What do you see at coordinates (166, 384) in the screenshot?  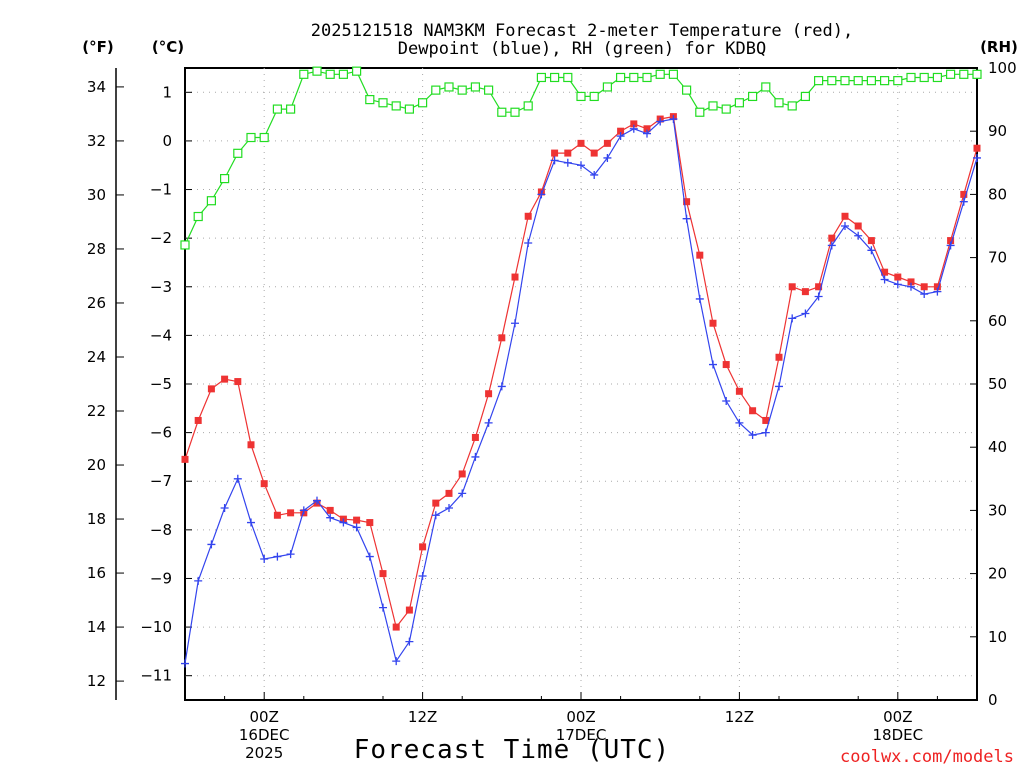 I see `celsius-axis-ticks: −11−10−9−8−7−6−5−4−3−2−101` at bounding box center [166, 384].